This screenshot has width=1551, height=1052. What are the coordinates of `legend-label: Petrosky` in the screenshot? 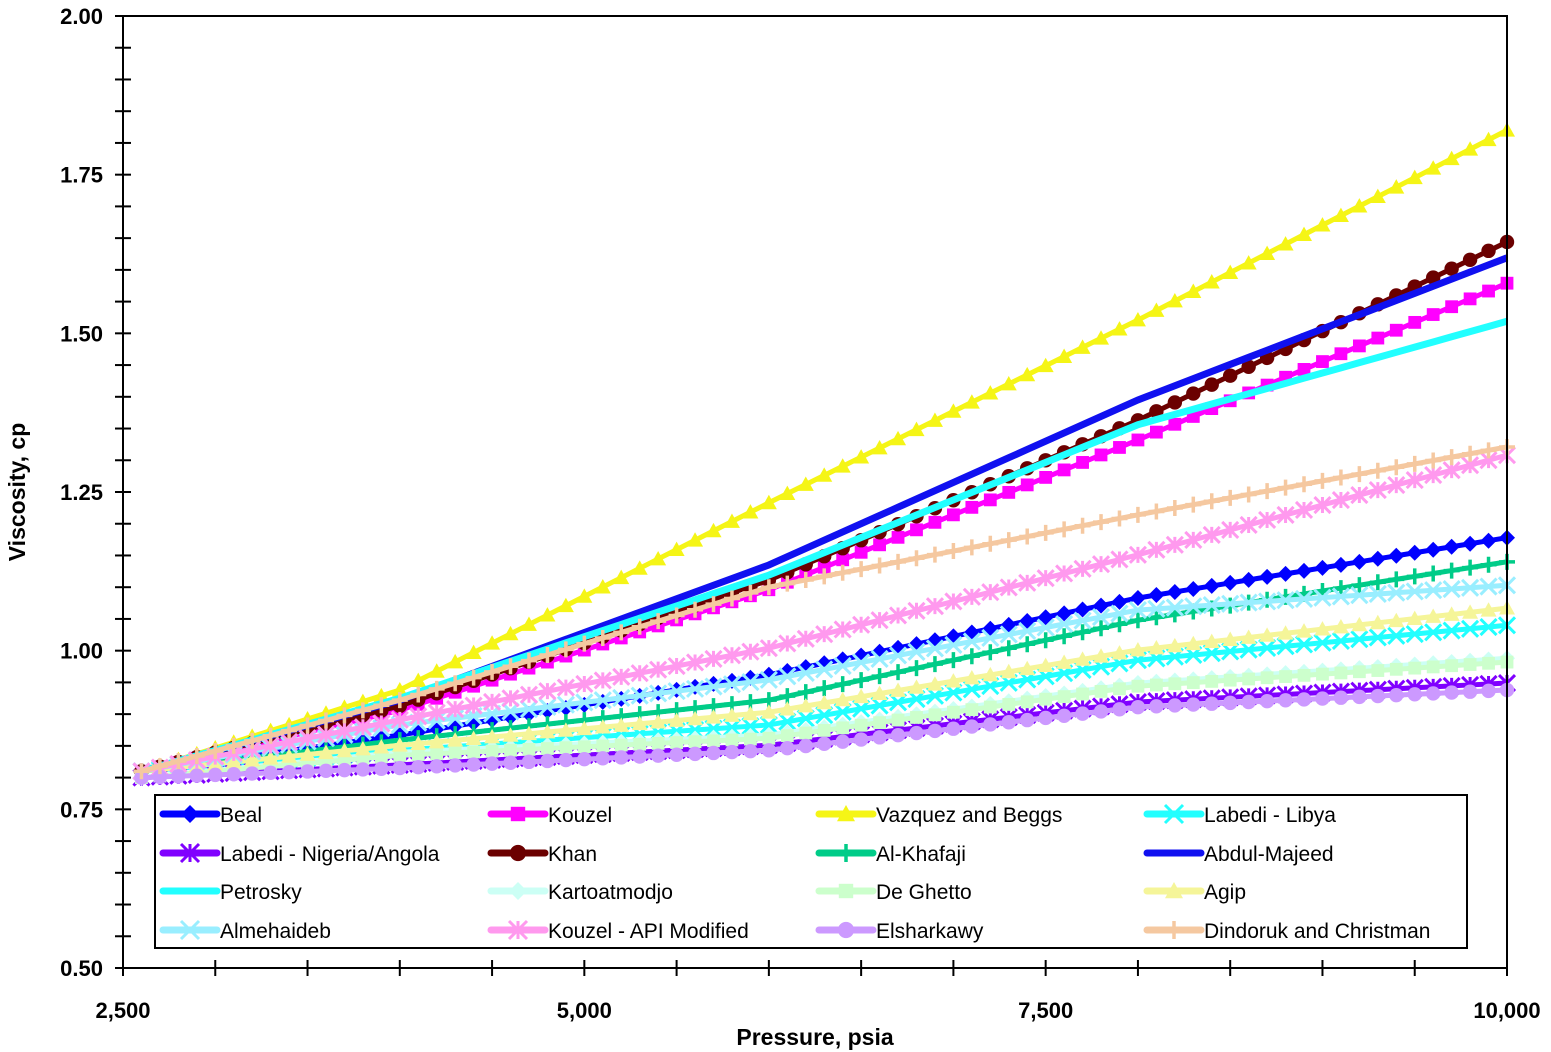 It's located at (261, 892).